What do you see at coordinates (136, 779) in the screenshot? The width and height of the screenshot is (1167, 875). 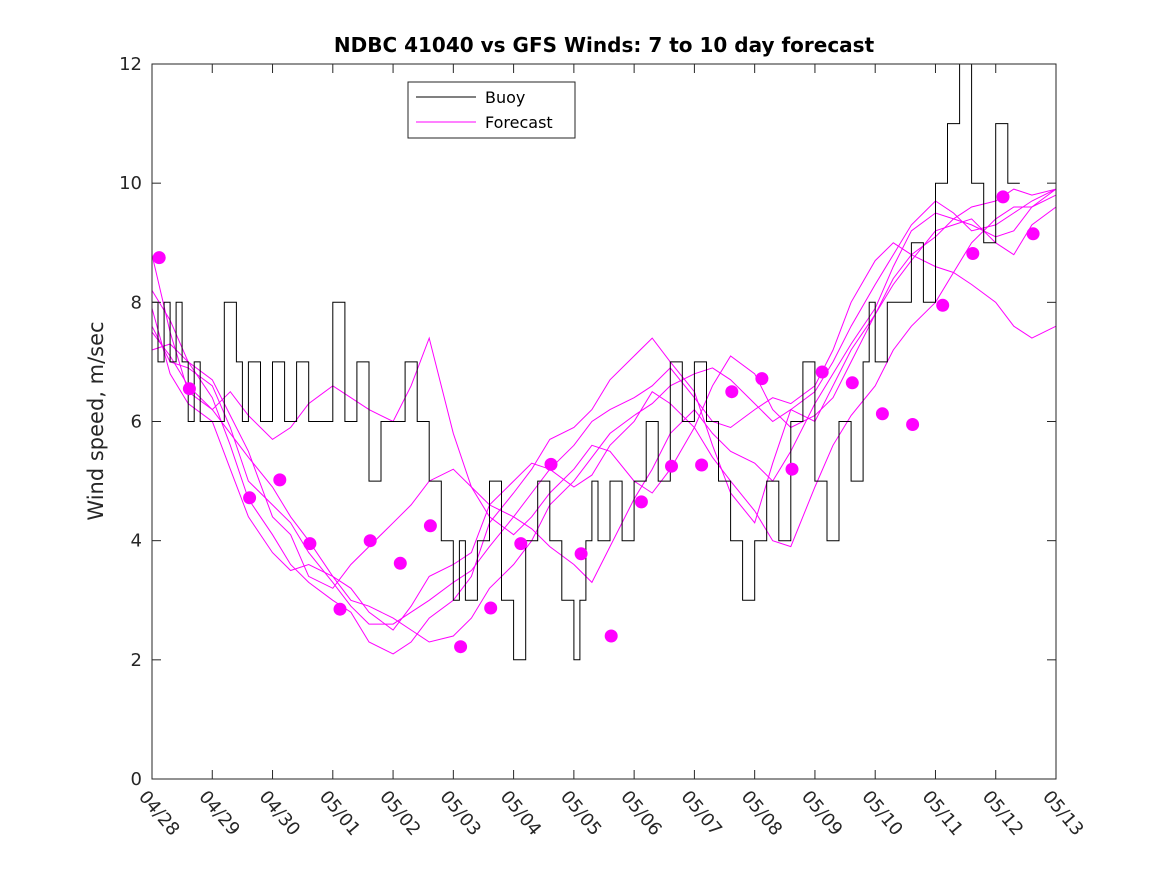 I see `y-tick-label: 0` at bounding box center [136, 779].